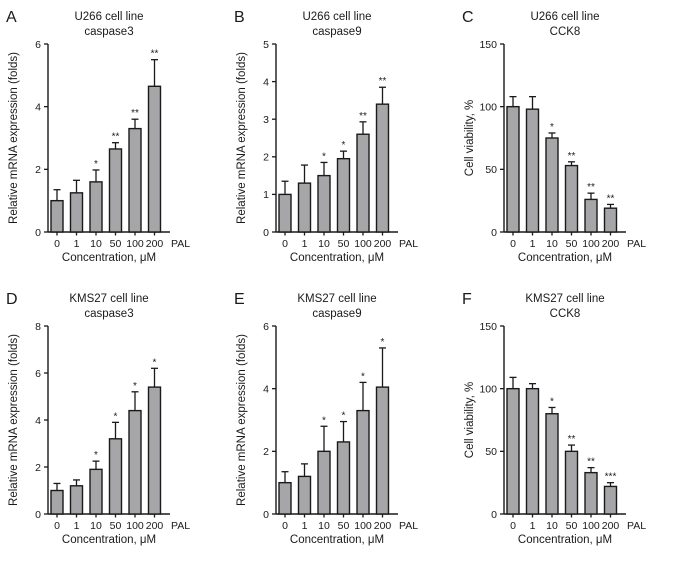 The width and height of the screenshot is (684, 565). I want to click on x-tick-label: 50, so click(572, 244).